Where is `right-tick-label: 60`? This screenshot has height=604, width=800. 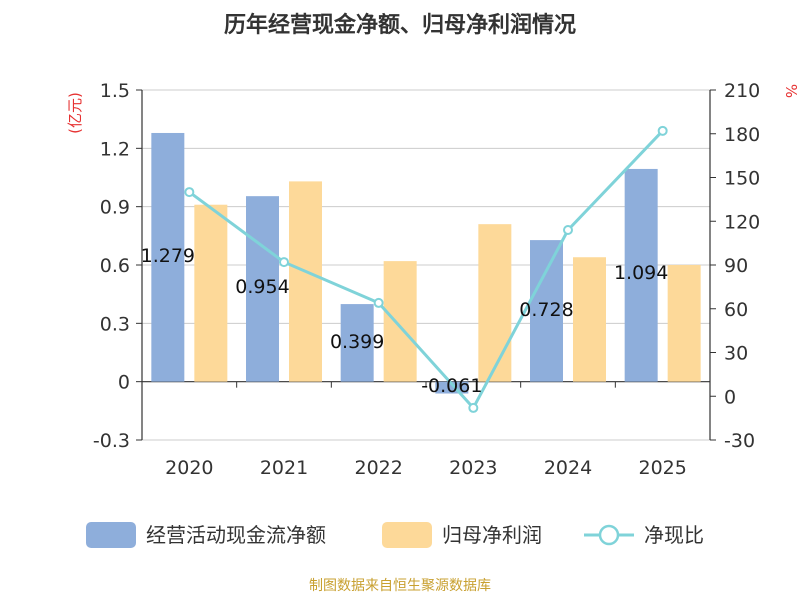 right-tick-label: 60 is located at coordinates (736, 310).